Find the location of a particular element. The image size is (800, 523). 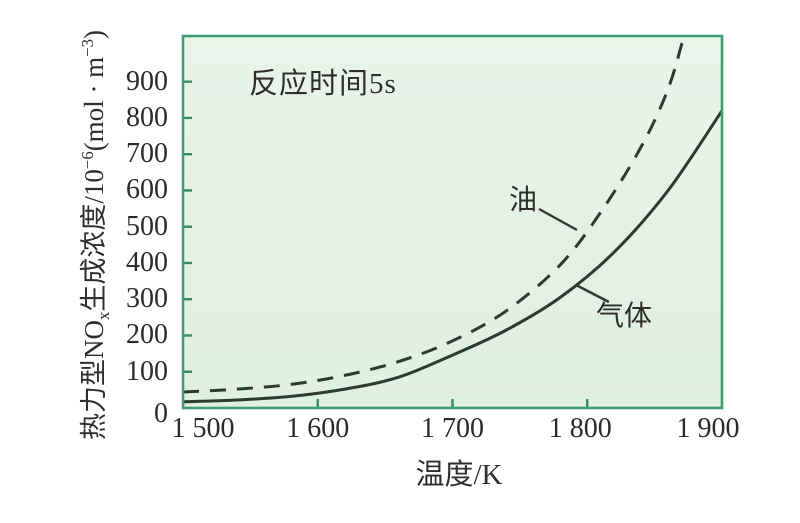

y-tick-label: 0 is located at coordinates (161, 413).